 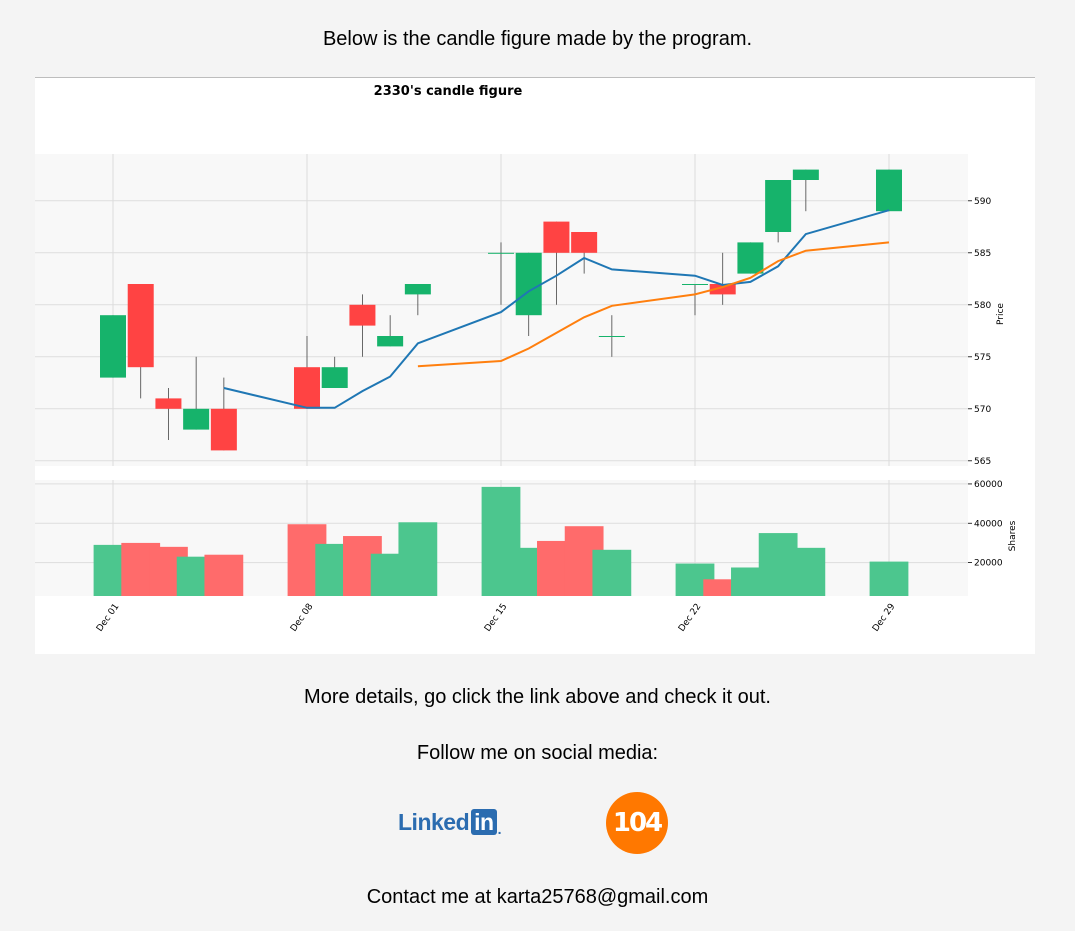 What do you see at coordinates (1013, 535) in the screenshot?
I see `volume-axis-title: Shares` at bounding box center [1013, 535].